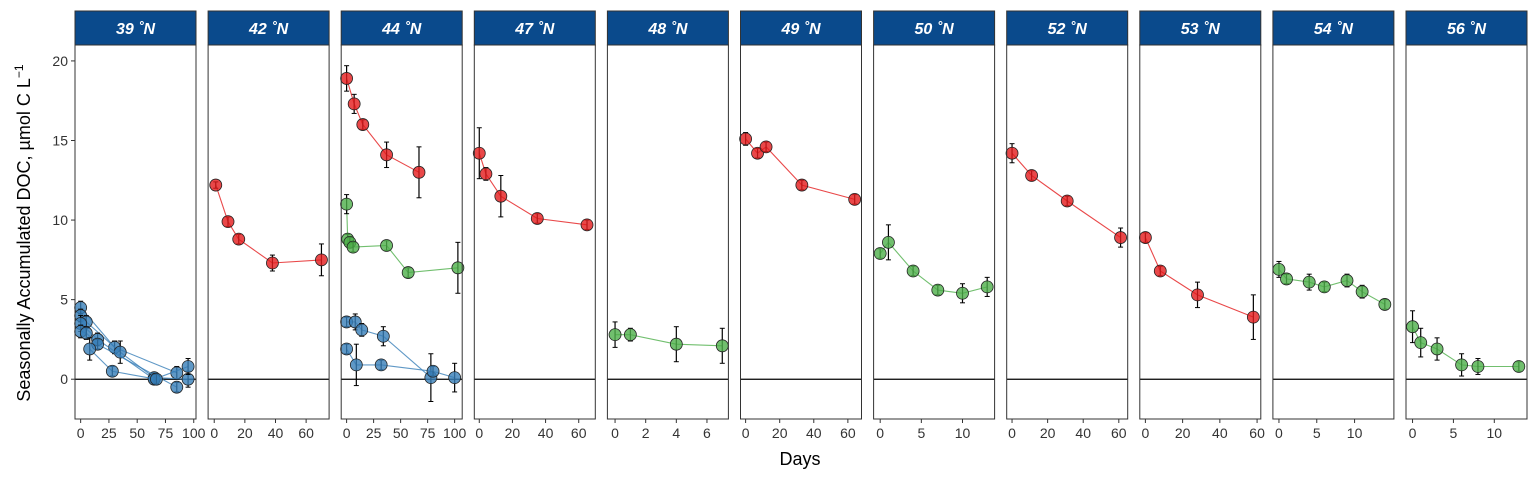  What do you see at coordinates (374, 433) in the screenshot?
I see `x-tick-label: 25` at bounding box center [374, 433].